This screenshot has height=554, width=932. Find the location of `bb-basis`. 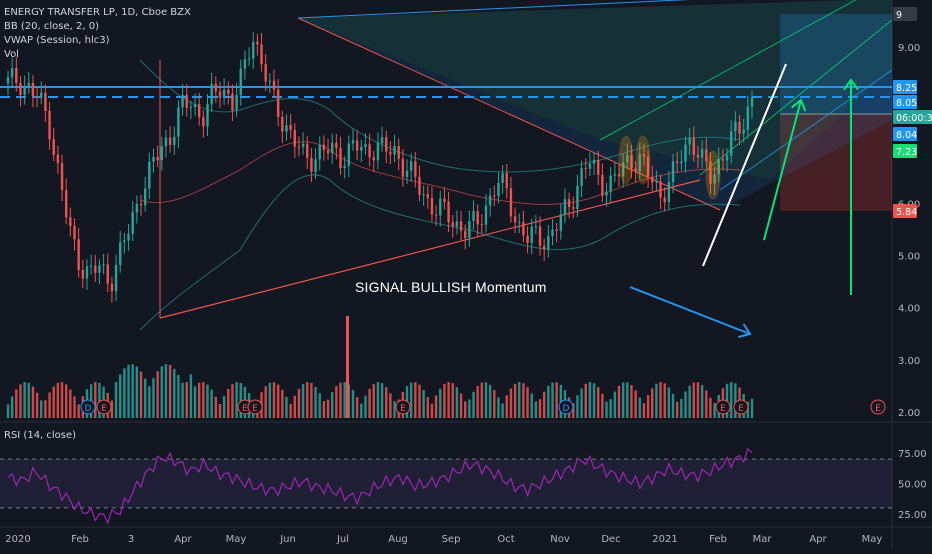

bb-basis is located at coordinates (440, 173).